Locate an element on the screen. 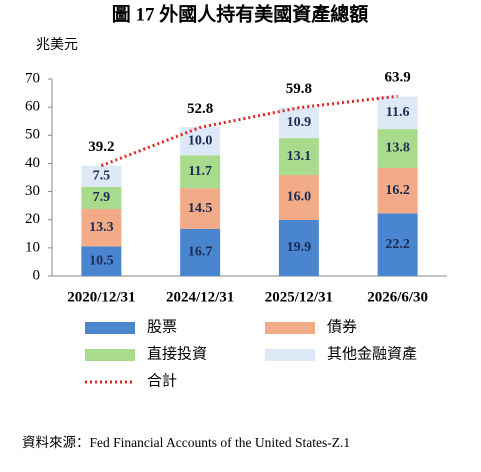 Image resolution: width=481 pixels, height=472 pixels. legend-label: 其他金融資產 is located at coordinates (372, 353).